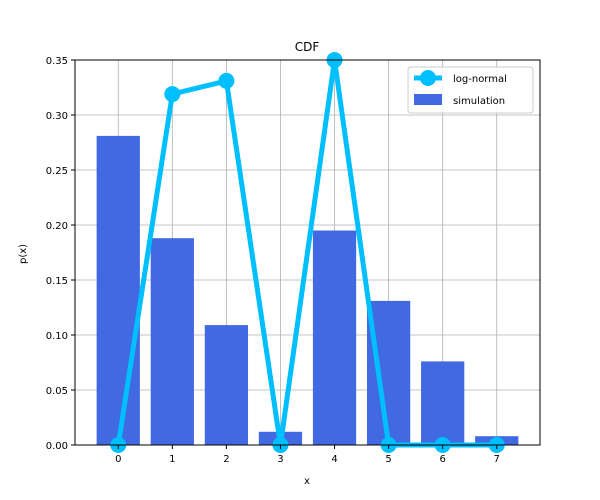  What do you see at coordinates (280, 459) in the screenshot?
I see `x-tick-label: 3` at bounding box center [280, 459].